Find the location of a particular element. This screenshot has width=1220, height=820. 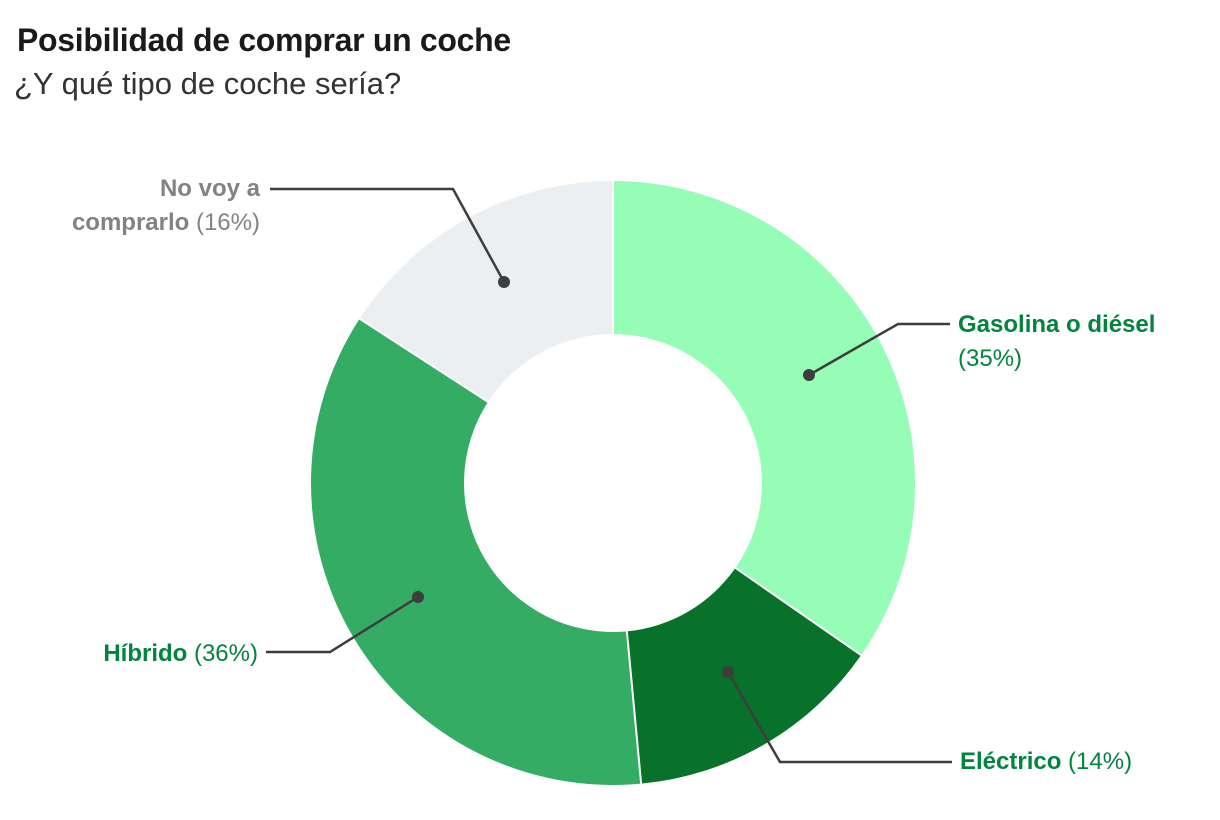

chart-subtitle: ¿Y qué tipo de coche sería? is located at coordinates (208, 83).